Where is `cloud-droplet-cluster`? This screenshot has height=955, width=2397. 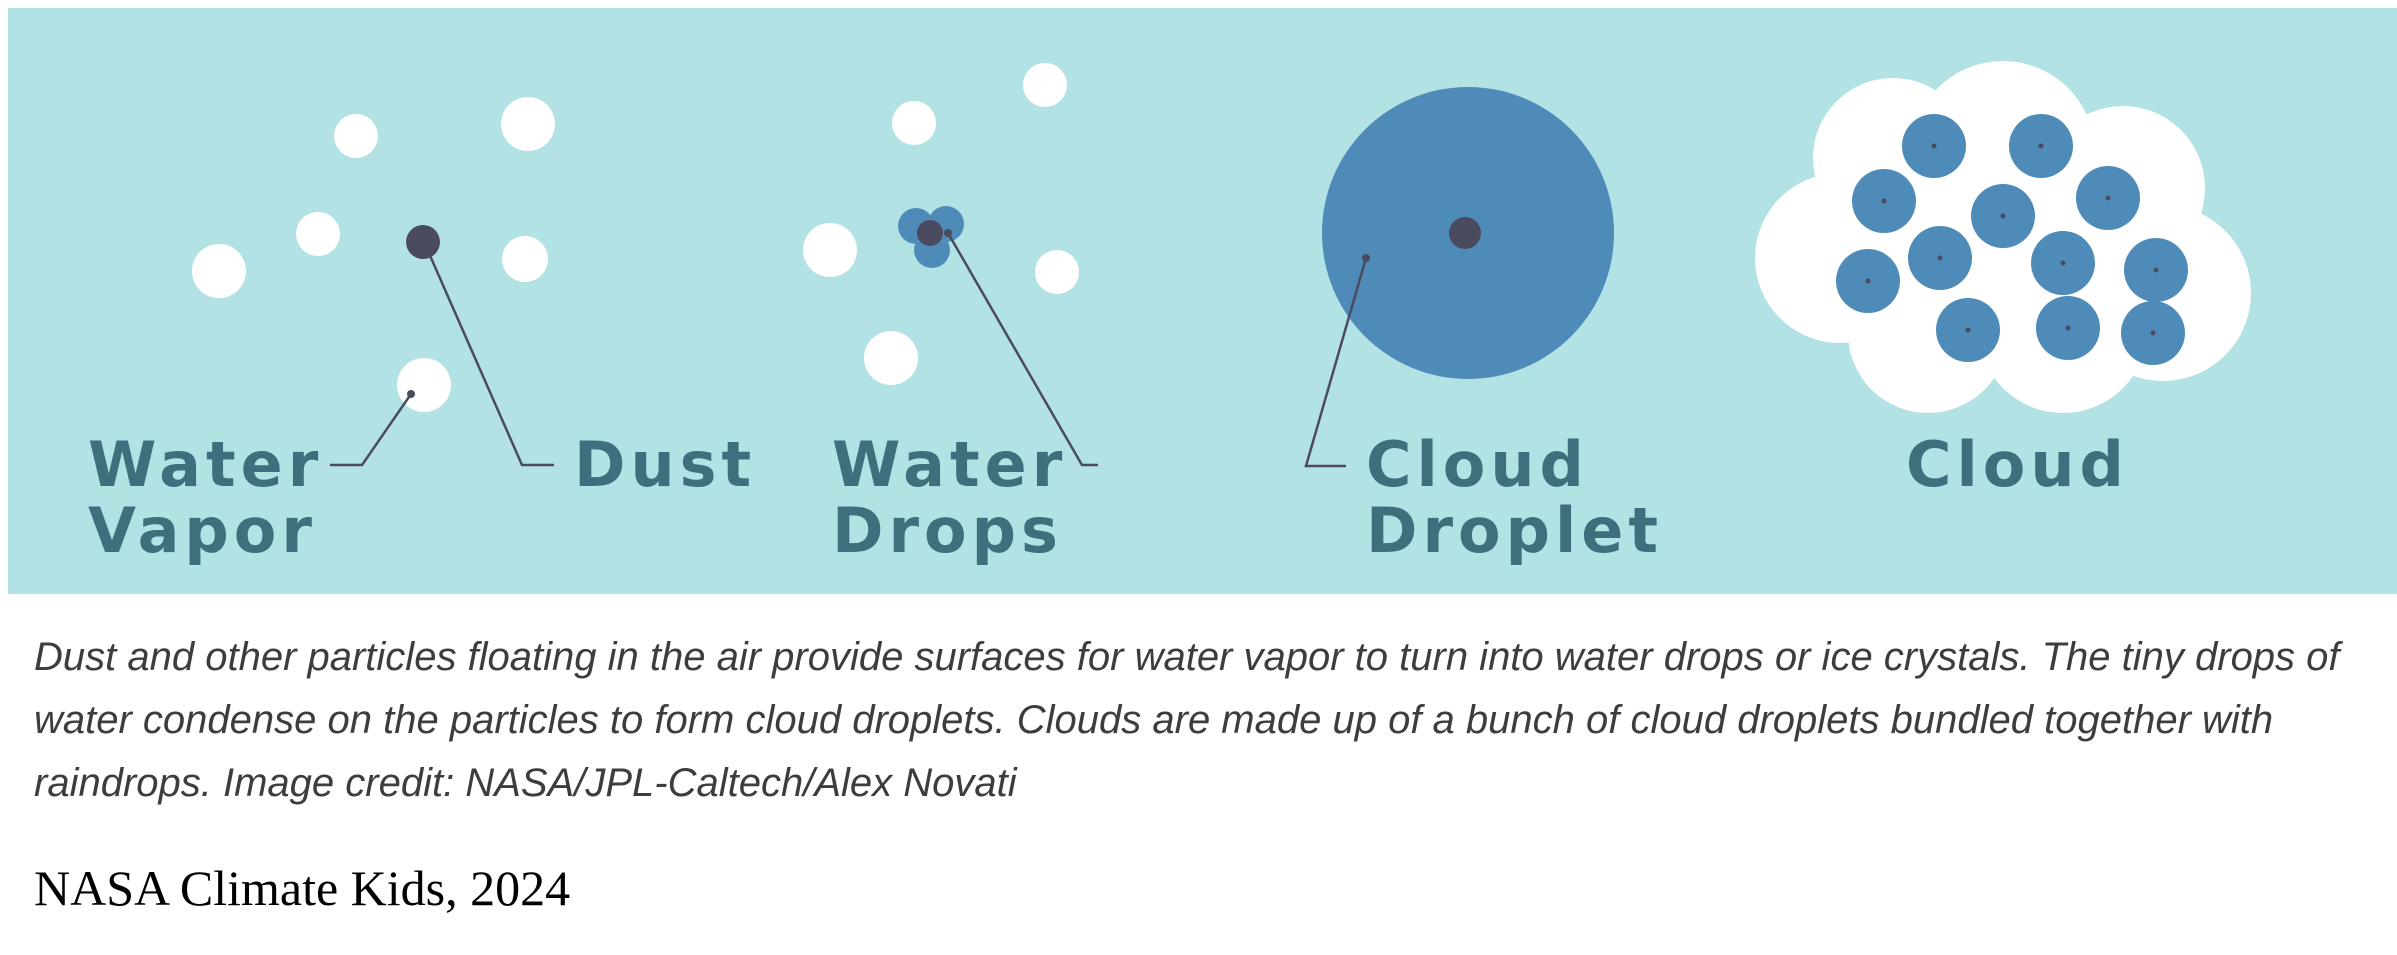 cloud-droplet-cluster is located at coordinates (2012, 239).